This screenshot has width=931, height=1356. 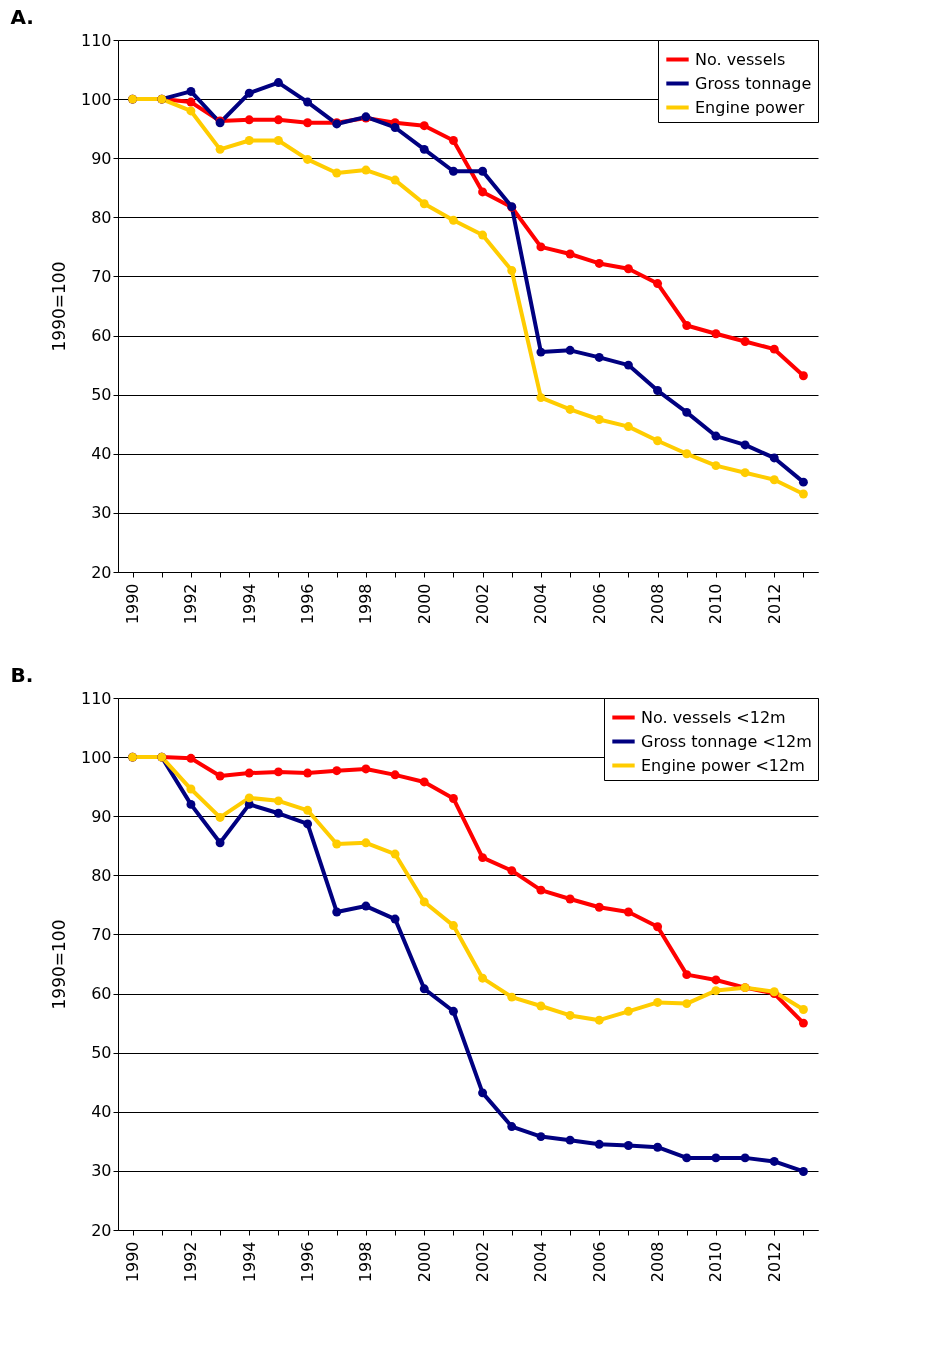 I want to click on legend-label: No. vessels <12m, so click(x=713, y=717).